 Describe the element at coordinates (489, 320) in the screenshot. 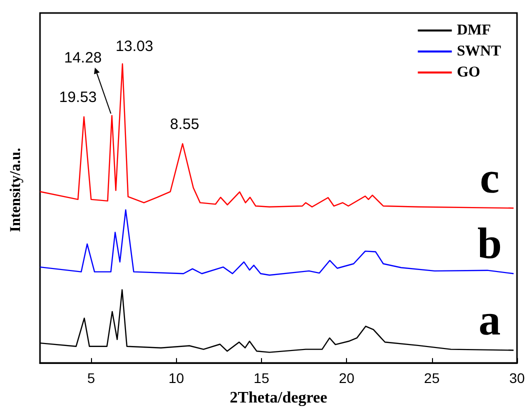

I see `annotation: a` at that location.